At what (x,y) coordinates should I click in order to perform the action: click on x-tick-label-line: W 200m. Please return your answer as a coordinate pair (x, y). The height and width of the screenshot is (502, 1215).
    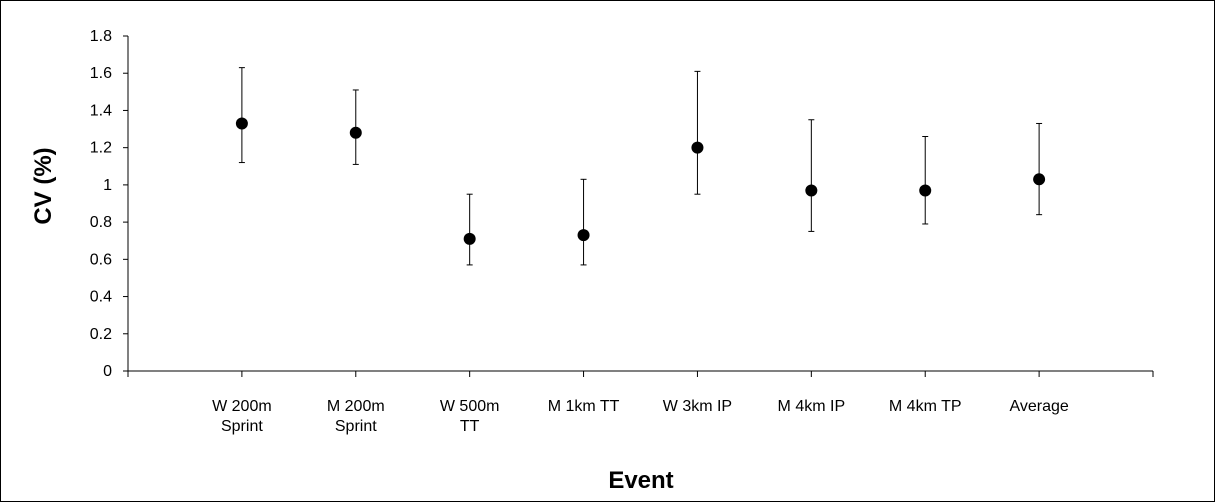
    Looking at the image, I should click on (242, 406).